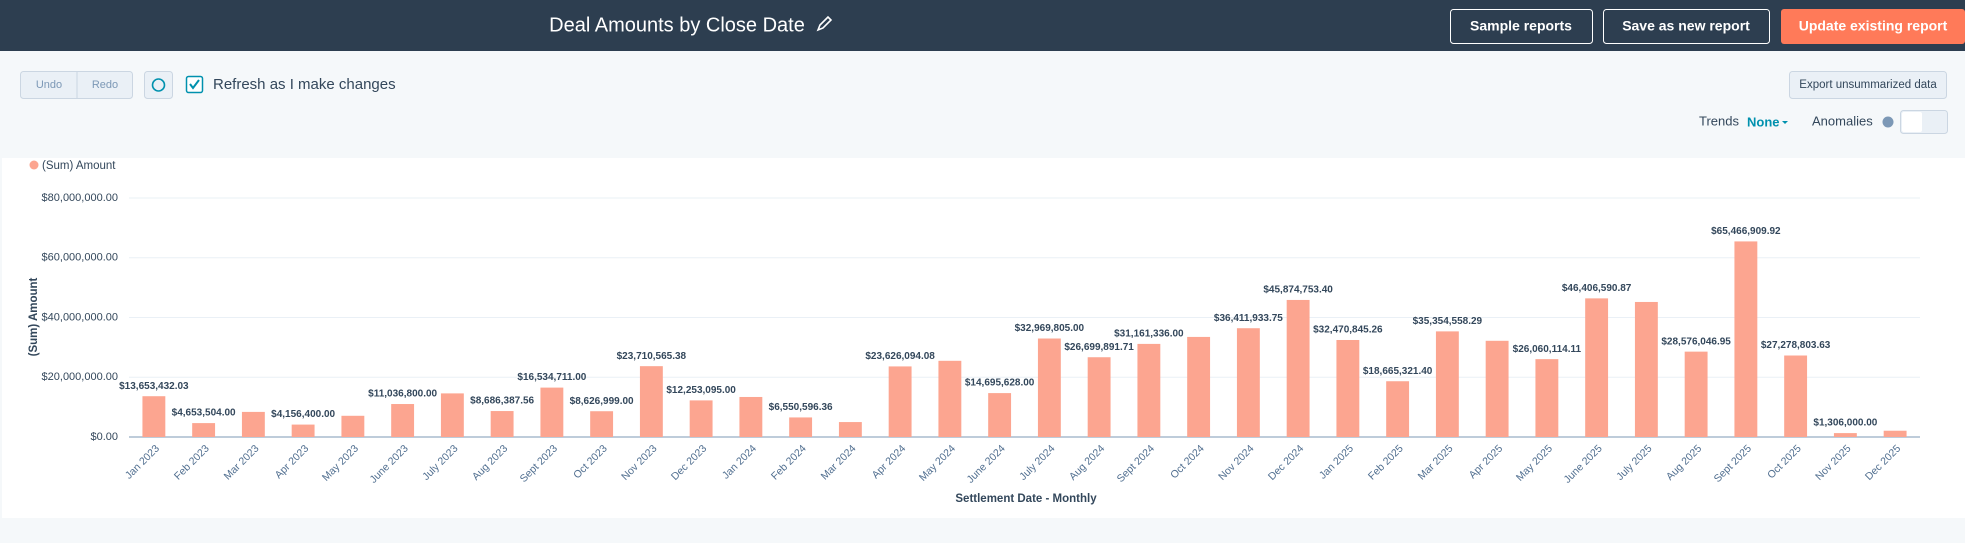 The width and height of the screenshot is (1965, 543). What do you see at coordinates (1298, 290) in the screenshot?
I see `data-label: $45,874,753.40` at bounding box center [1298, 290].